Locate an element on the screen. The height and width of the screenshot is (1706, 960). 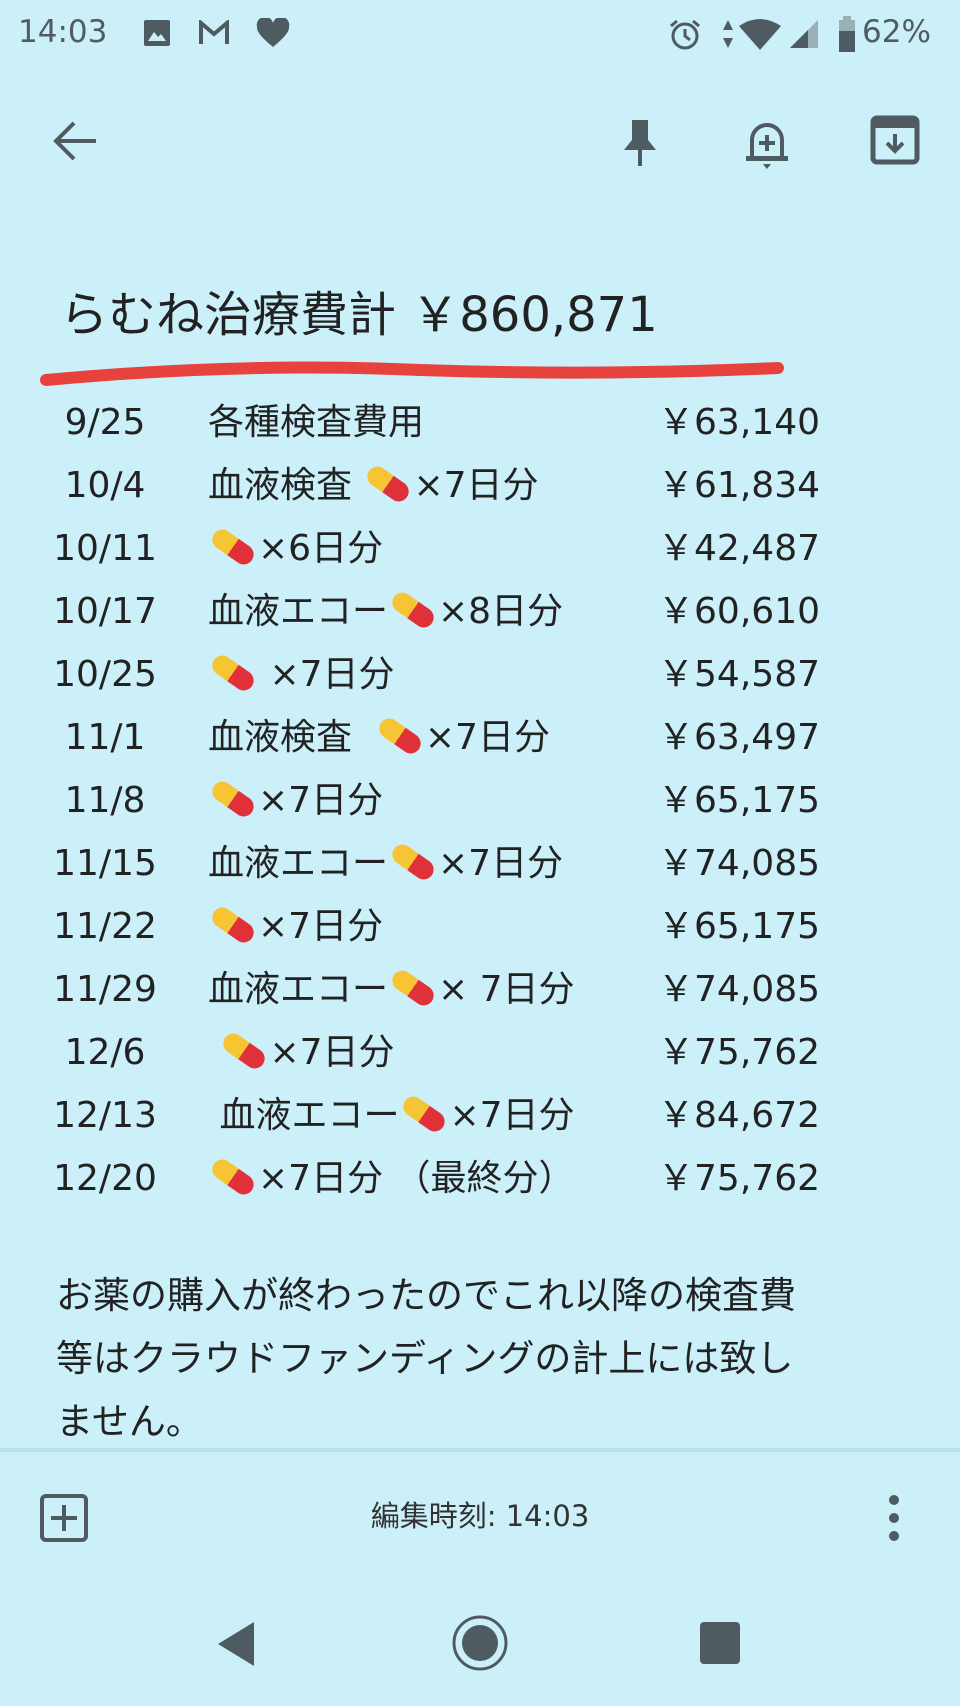
recents-square-icon is located at coordinates (720, 1643).